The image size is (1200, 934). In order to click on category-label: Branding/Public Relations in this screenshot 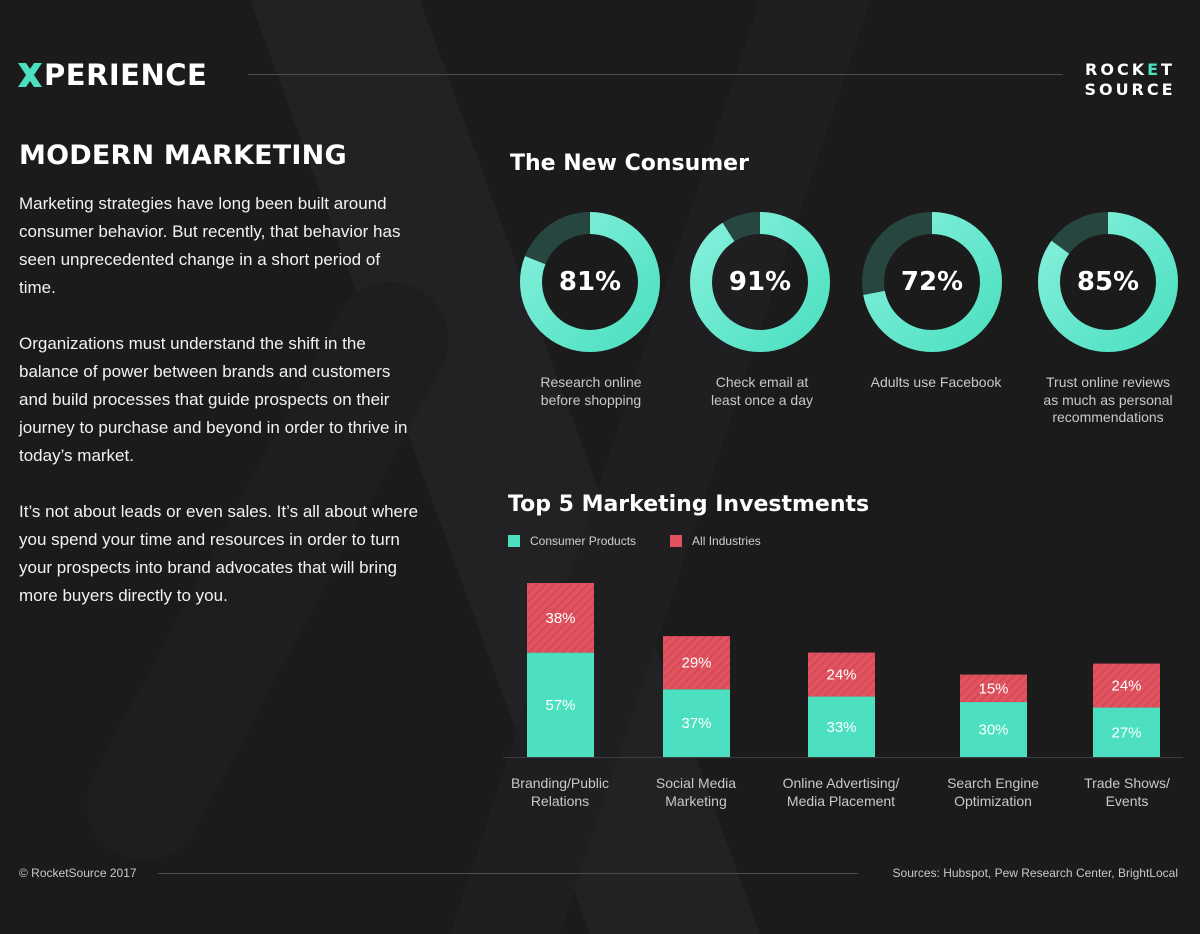, I will do `click(560, 792)`.